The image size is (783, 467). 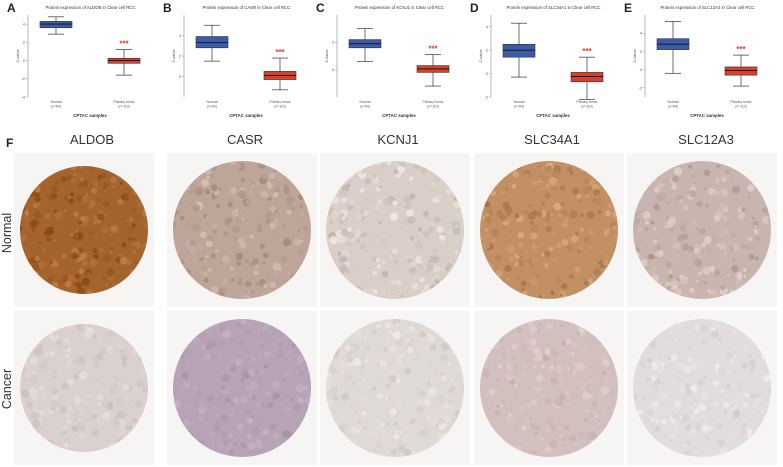 I want to click on ihc-tile-aldob-cancer, so click(x=84, y=388).